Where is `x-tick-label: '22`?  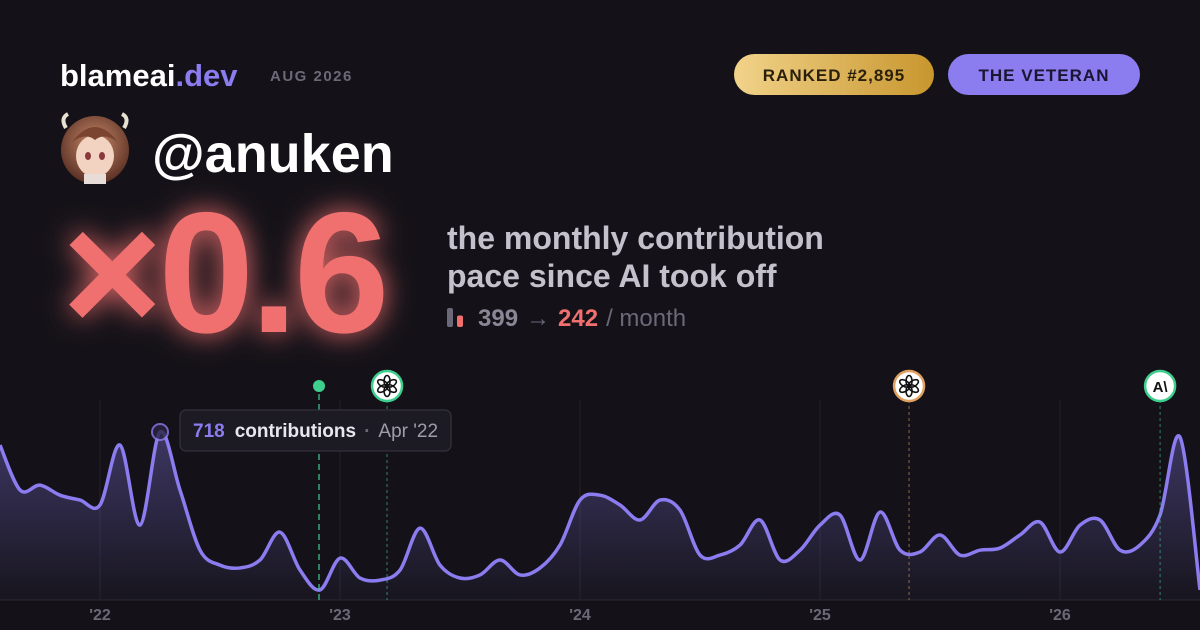 x-tick-label: '22 is located at coordinates (100, 615).